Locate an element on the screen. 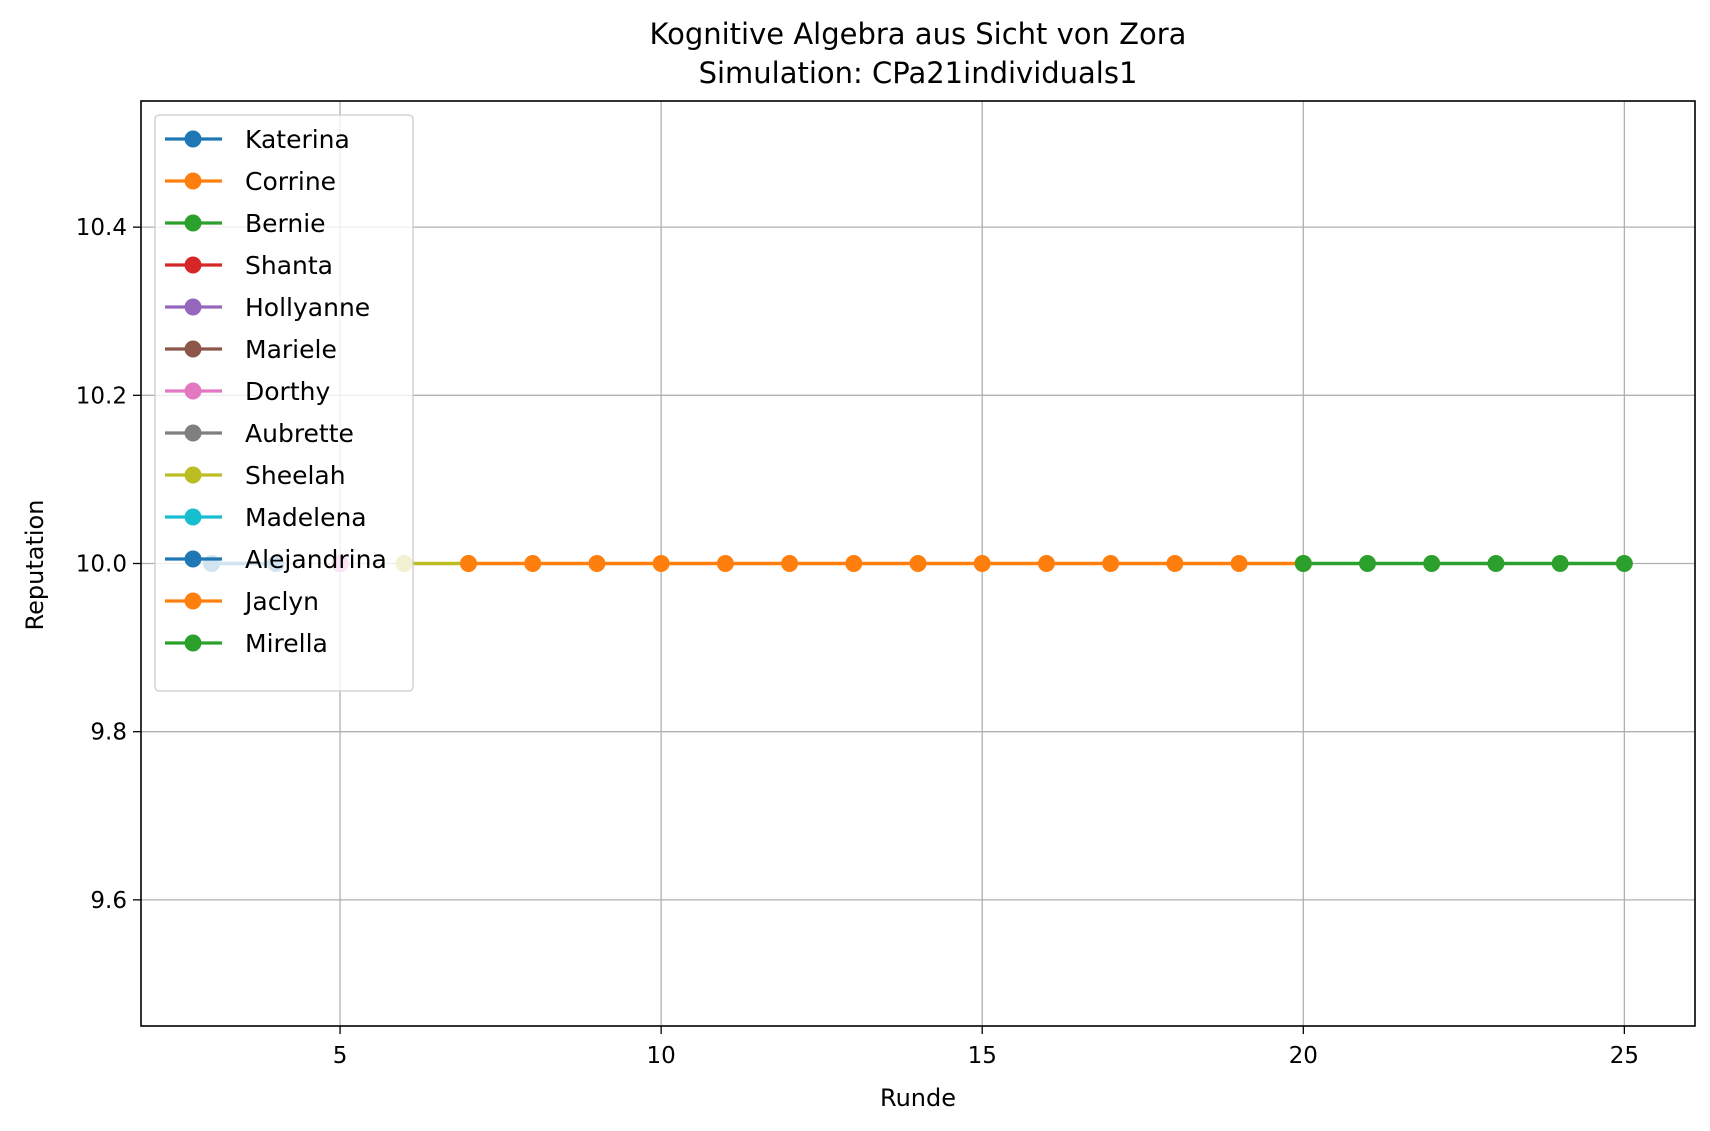 The image size is (1710, 1131). legend-label: Corrine is located at coordinates (290, 181).